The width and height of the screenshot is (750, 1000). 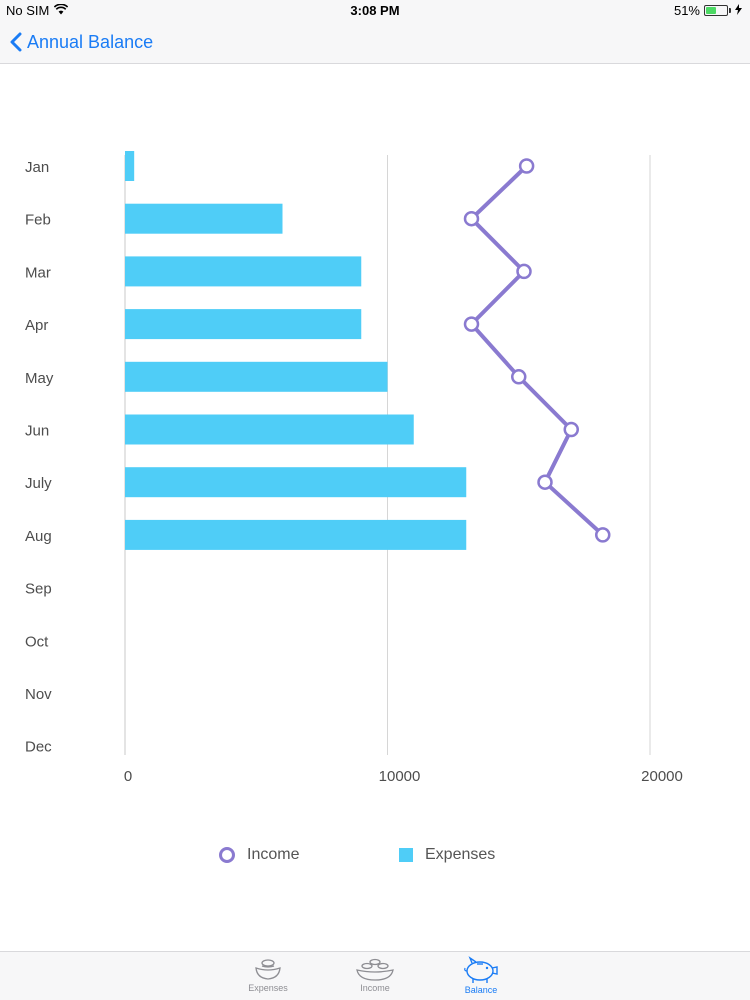 What do you see at coordinates (662, 776) in the screenshot?
I see `x-tick-label: 20000` at bounding box center [662, 776].